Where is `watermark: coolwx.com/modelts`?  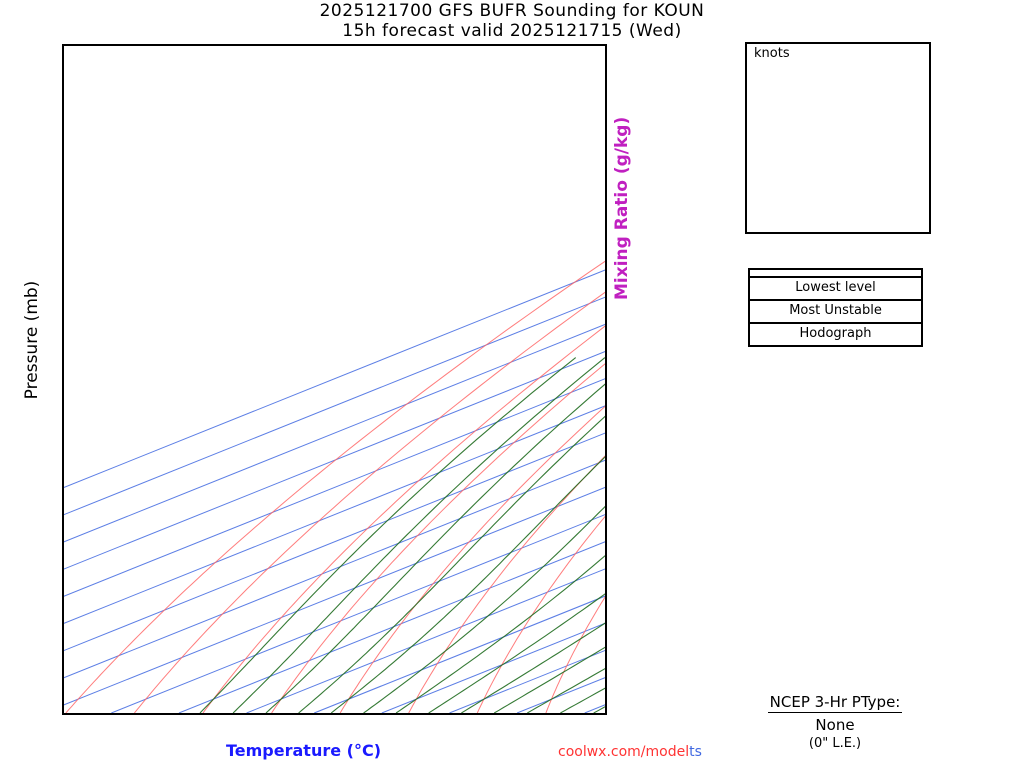 watermark: coolwx.com/modelts is located at coordinates (630, 752).